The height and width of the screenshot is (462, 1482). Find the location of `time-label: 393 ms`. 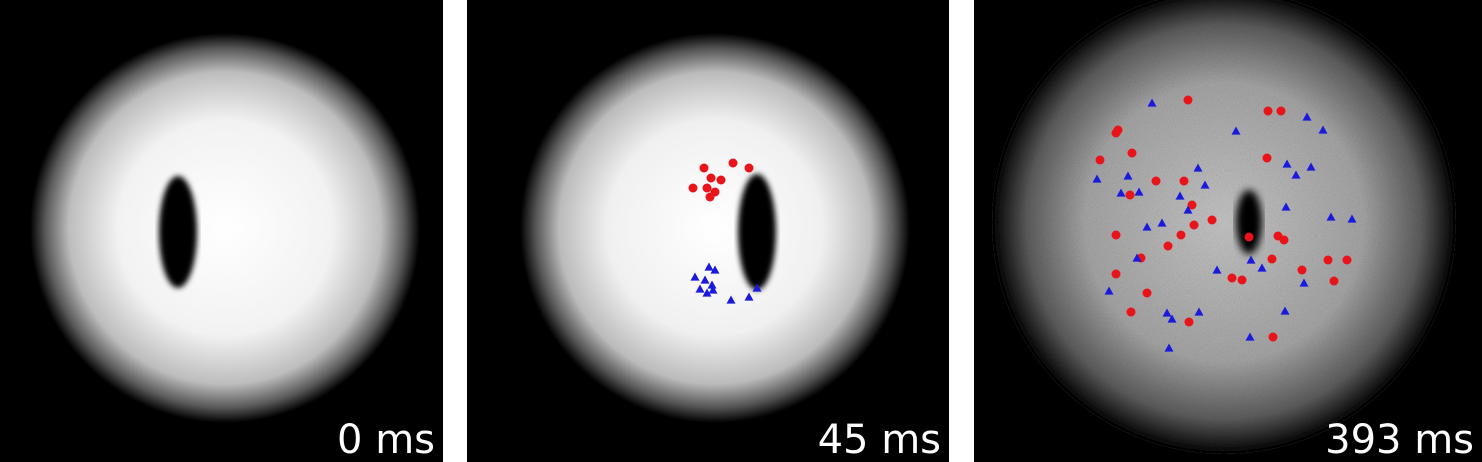

time-label: 393 ms is located at coordinates (1399, 439).